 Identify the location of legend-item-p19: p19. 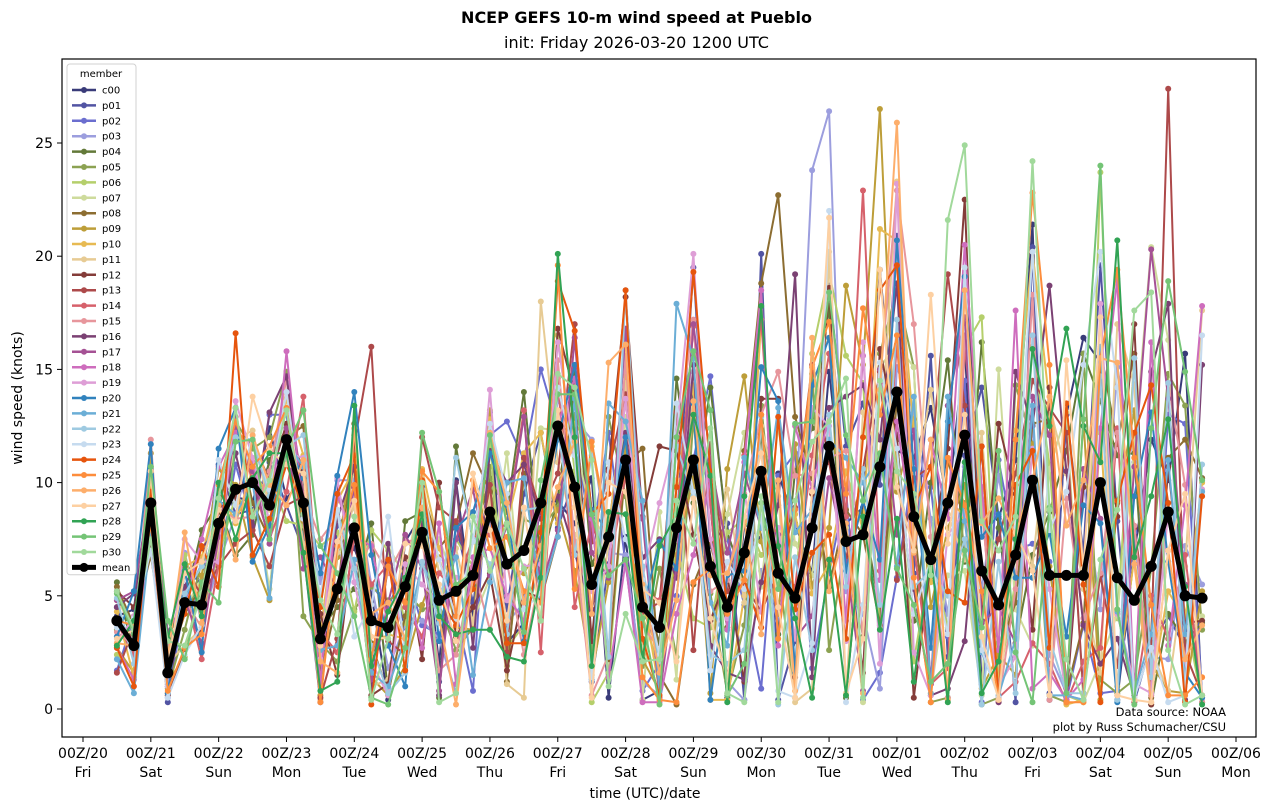
(96, 383).